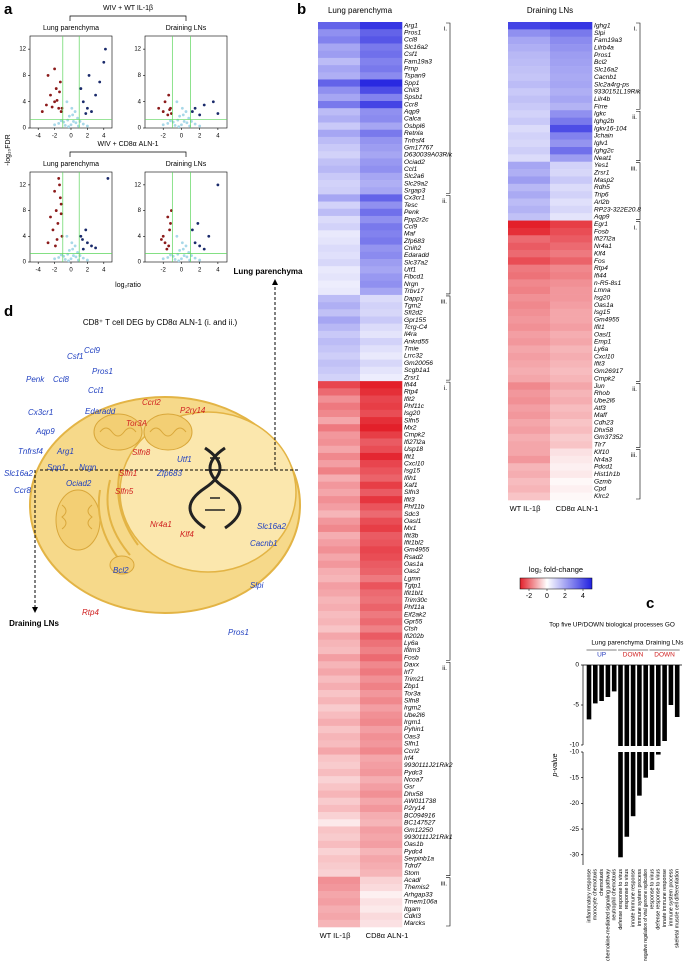 The image size is (685, 964). What do you see at coordinates (25, 211) in the screenshot?
I see `y-tick-label: 8` at bounding box center [25, 211].